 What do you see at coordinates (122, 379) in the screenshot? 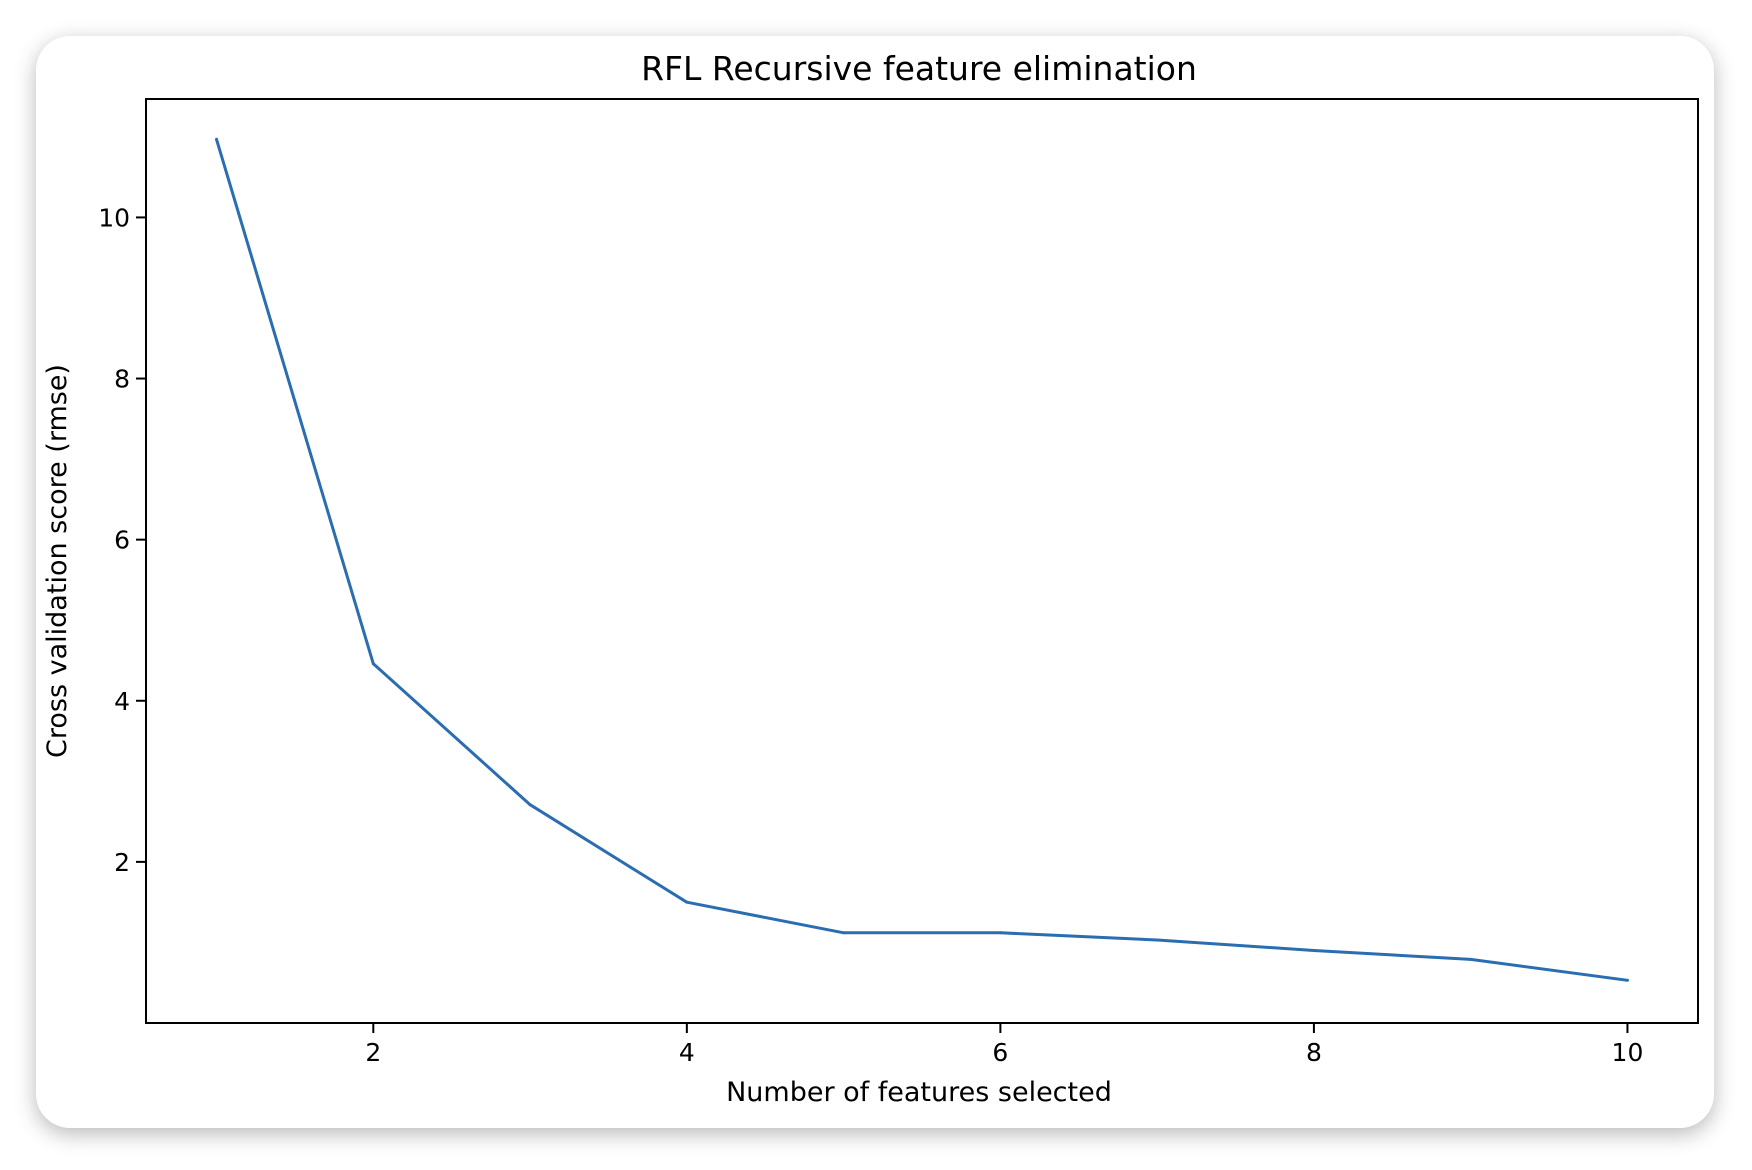
I see `y-tick-label: 8` at bounding box center [122, 379].